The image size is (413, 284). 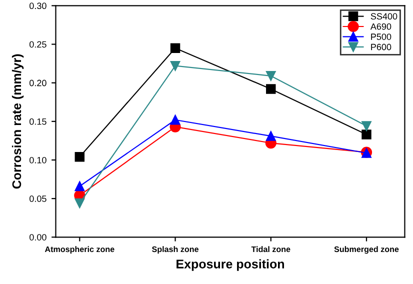 What do you see at coordinates (381, 37) in the screenshot?
I see `legend-label: P500` at bounding box center [381, 37].